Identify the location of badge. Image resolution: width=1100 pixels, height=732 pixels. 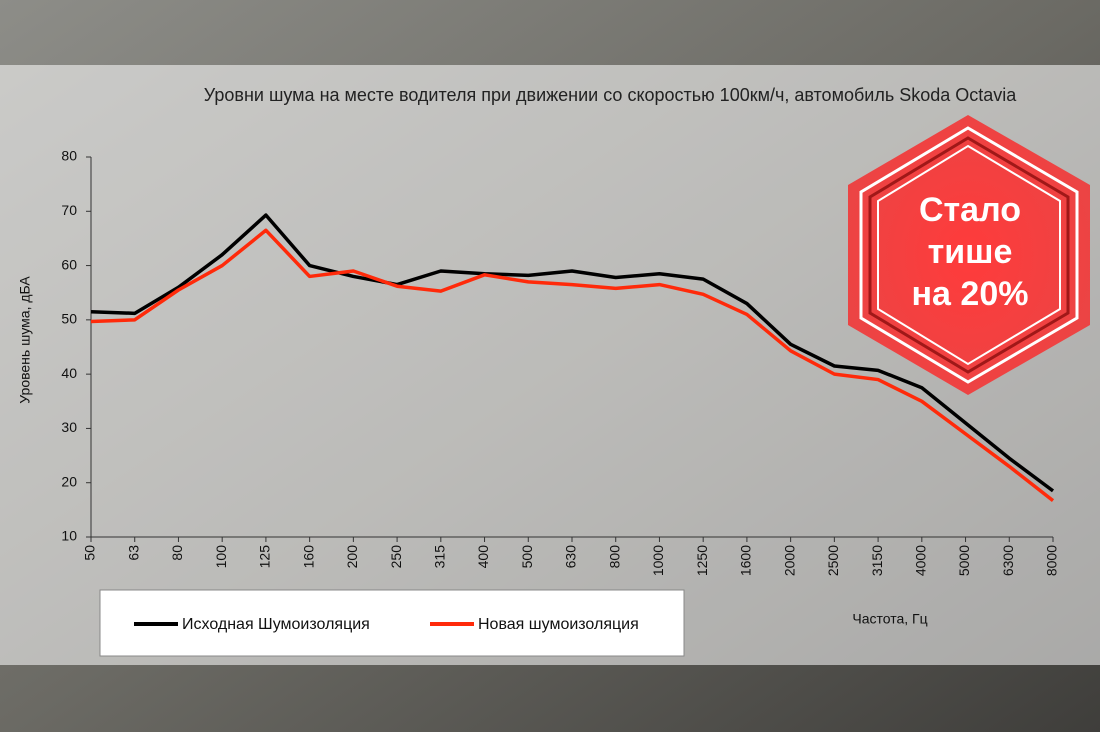
(969, 255).